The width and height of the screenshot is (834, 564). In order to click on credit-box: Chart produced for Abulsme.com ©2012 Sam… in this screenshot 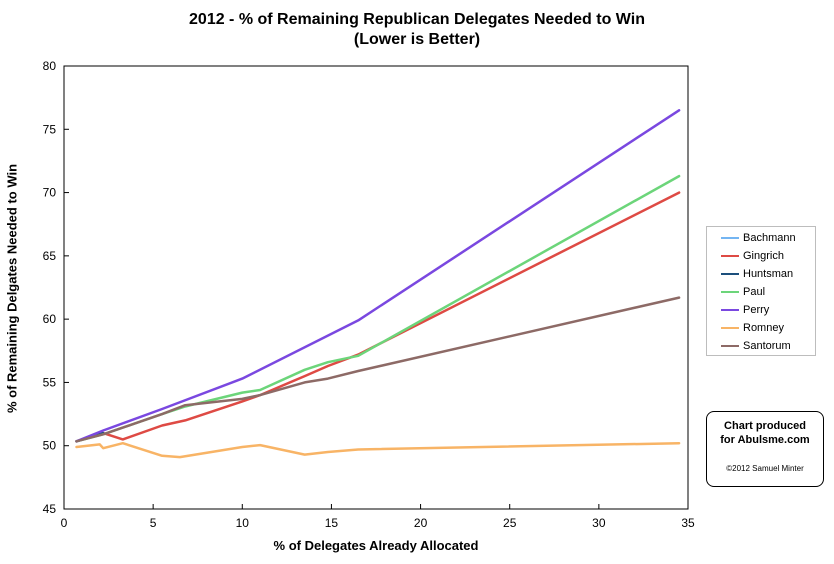, I will do `click(765, 449)`.